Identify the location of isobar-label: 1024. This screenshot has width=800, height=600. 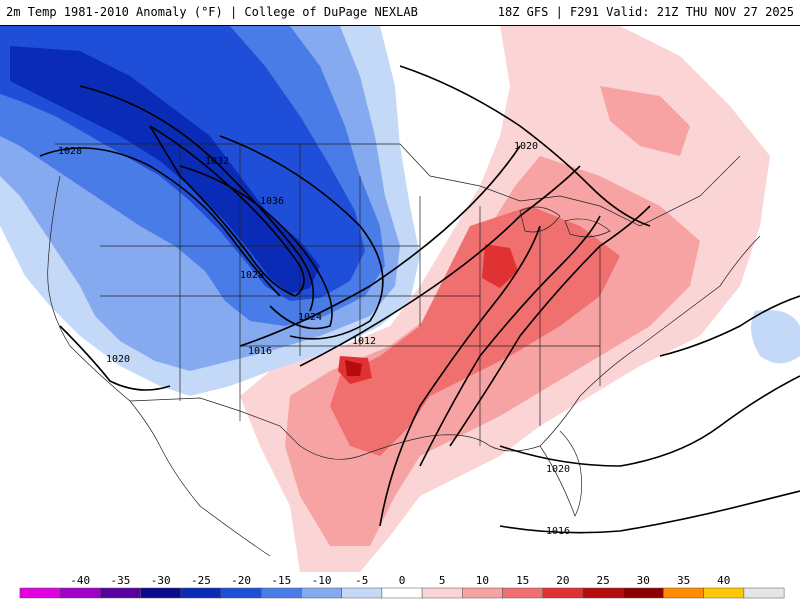
(310, 317).